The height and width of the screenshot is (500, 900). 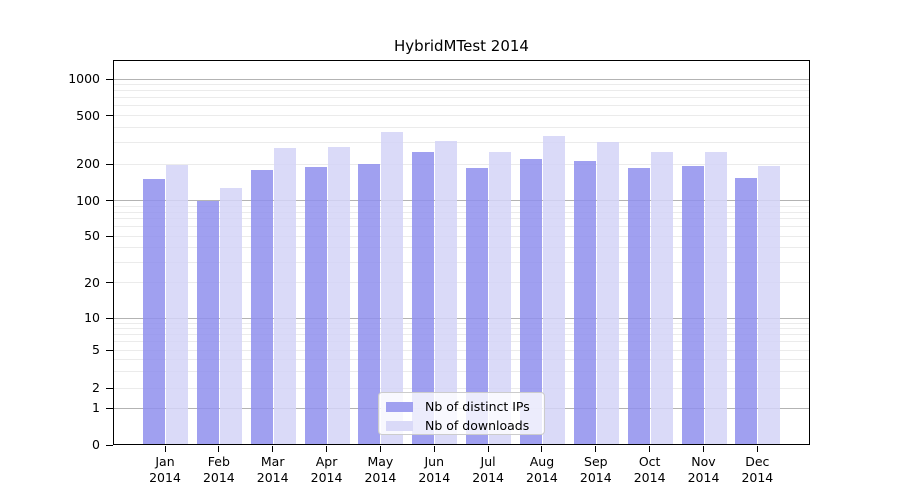 What do you see at coordinates (595, 469) in the screenshot?
I see `x-tick-label: Sep 2014` at bounding box center [595, 469].